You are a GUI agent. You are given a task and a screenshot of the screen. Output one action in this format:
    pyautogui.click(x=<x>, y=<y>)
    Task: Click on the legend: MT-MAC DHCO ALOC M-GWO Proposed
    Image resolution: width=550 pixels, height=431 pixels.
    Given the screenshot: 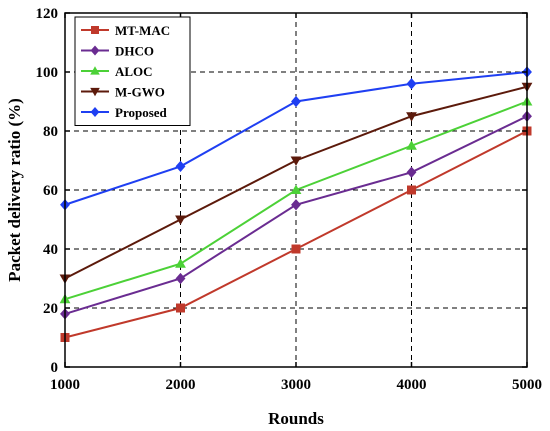 What is the action you would take?
    pyautogui.click(x=132, y=71)
    